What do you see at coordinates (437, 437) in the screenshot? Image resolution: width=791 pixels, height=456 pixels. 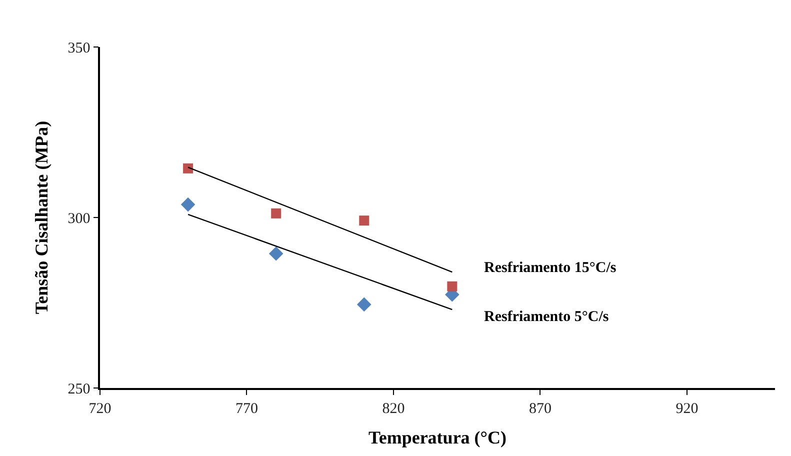 I see `x-axis-title: Temperatura (°C)` at bounding box center [437, 437].